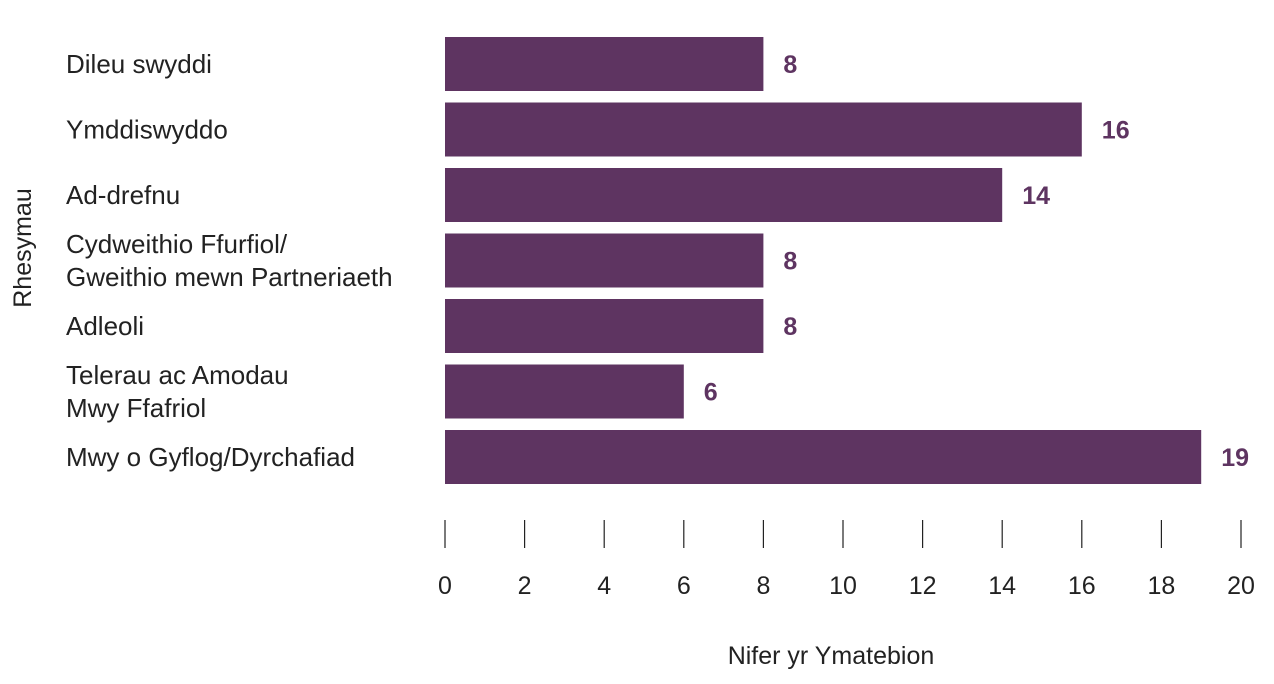  What do you see at coordinates (1002, 586) in the screenshot?
I see `x-tick-label: 14` at bounding box center [1002, 586].